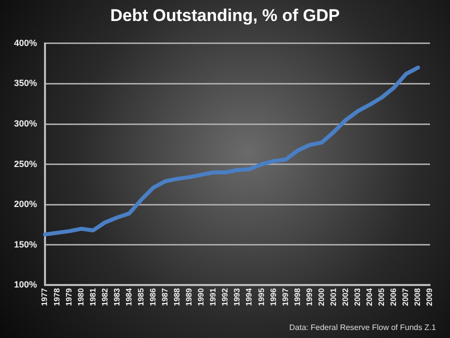  Describe the element at coordinates (81, 297) in the screenshot. I see `x-tick-label: 1980` at that location.